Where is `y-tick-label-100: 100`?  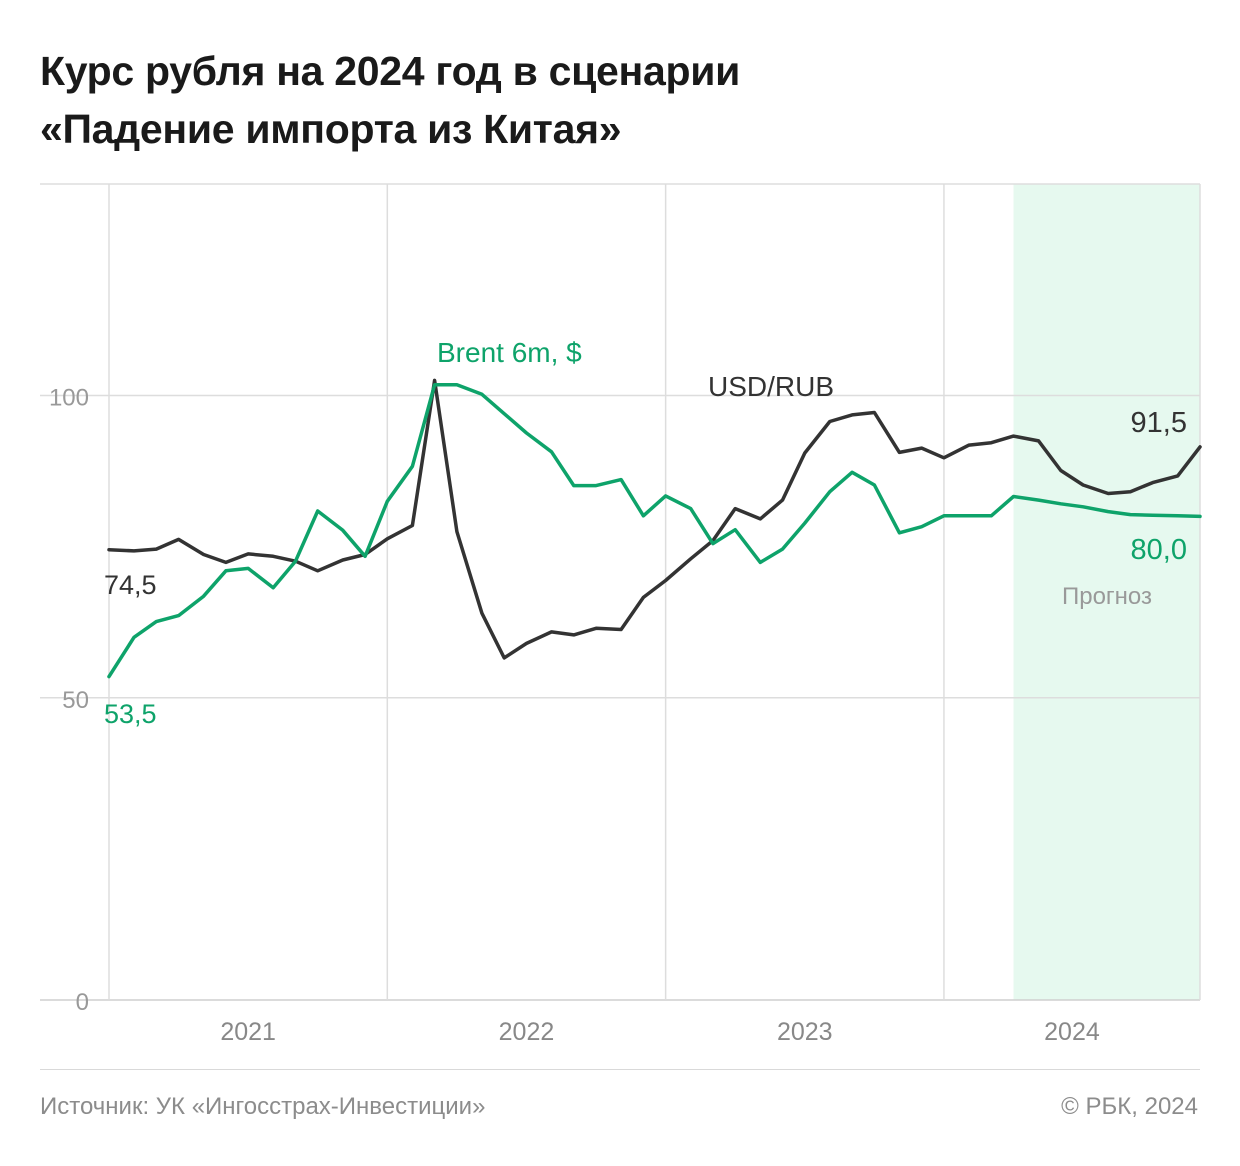 y-tick-label-100: 100 is located at coordinates (69, 398).